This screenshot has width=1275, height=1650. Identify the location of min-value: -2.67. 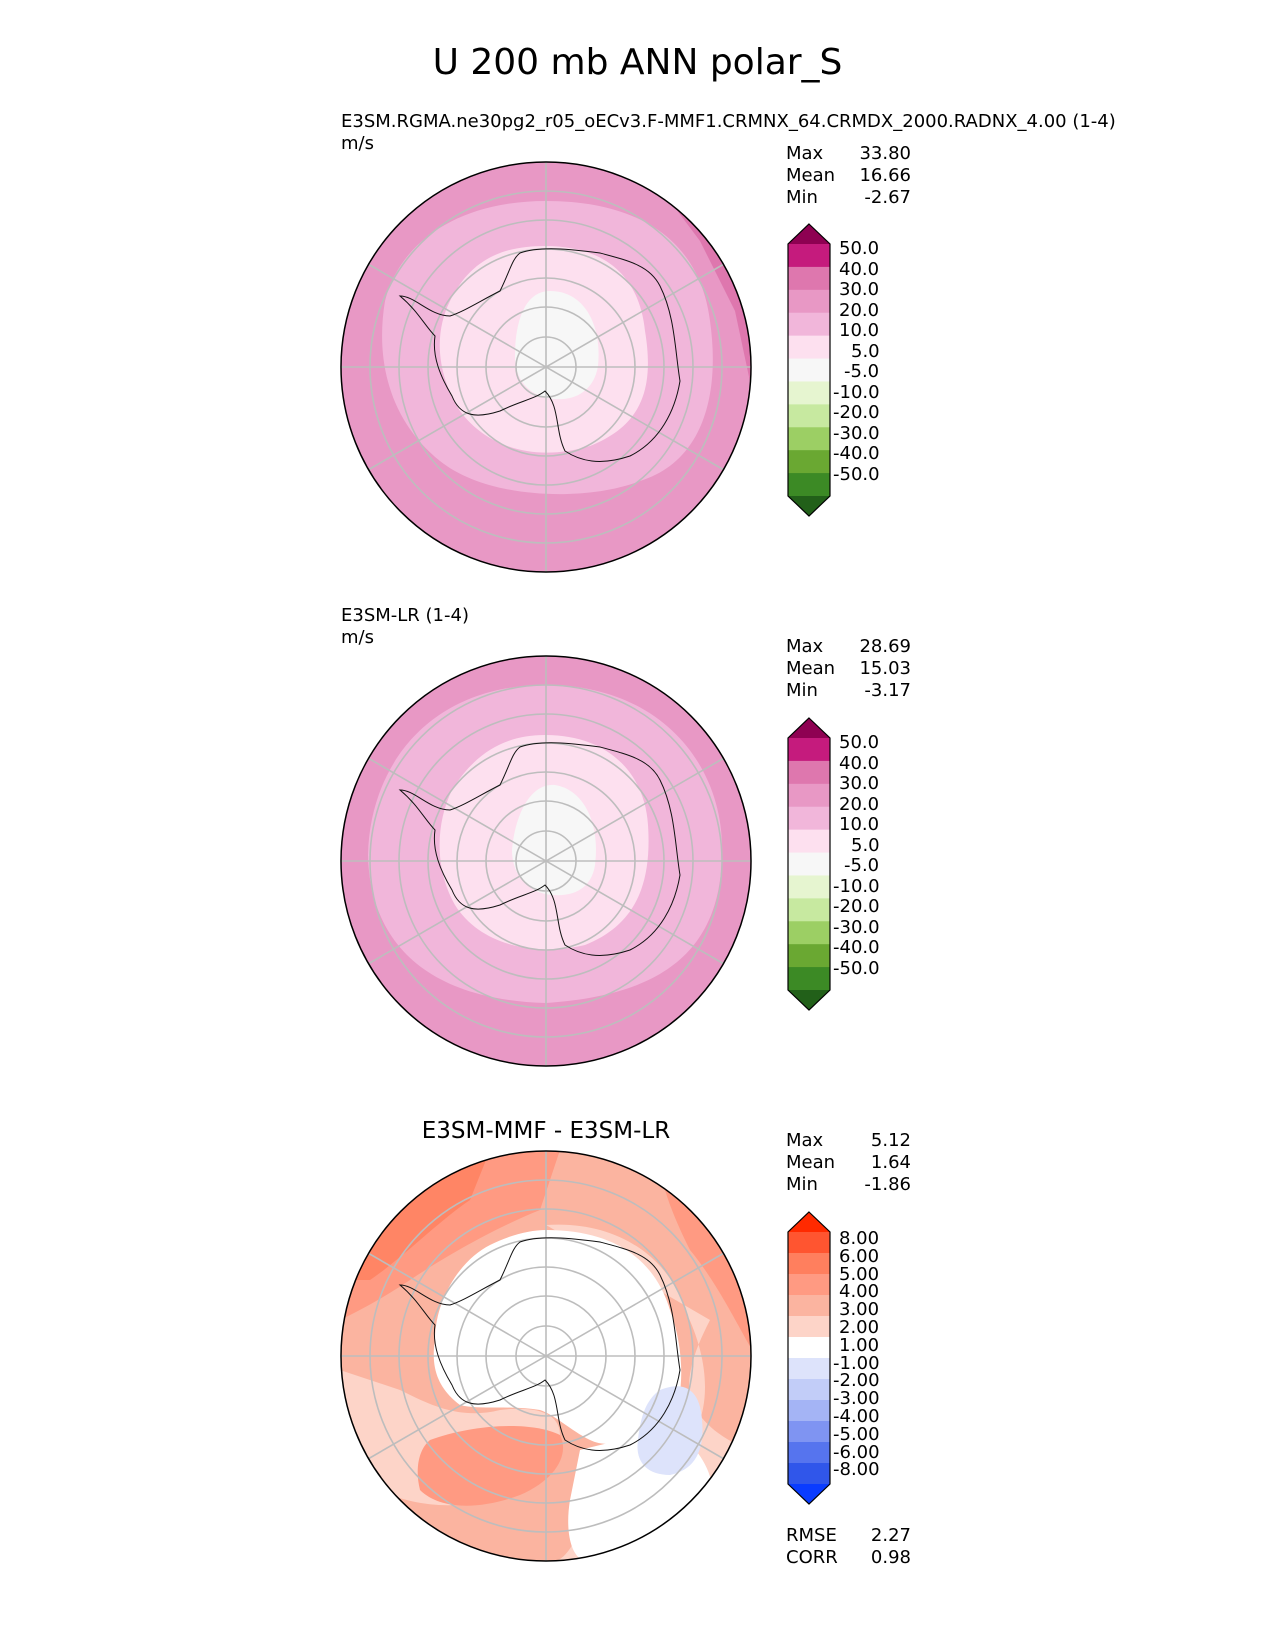
(887, 198).